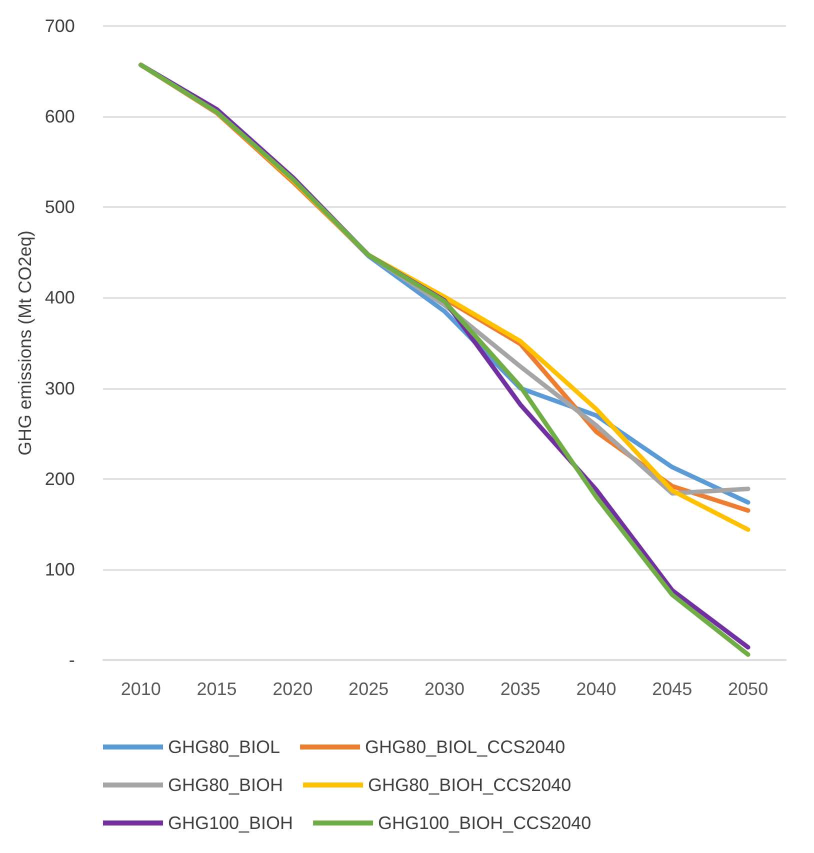  What do you see at coordinates (59, 26) in the screenshot?
I see `y-tick-label: 700` at bounding box center [59, 26].